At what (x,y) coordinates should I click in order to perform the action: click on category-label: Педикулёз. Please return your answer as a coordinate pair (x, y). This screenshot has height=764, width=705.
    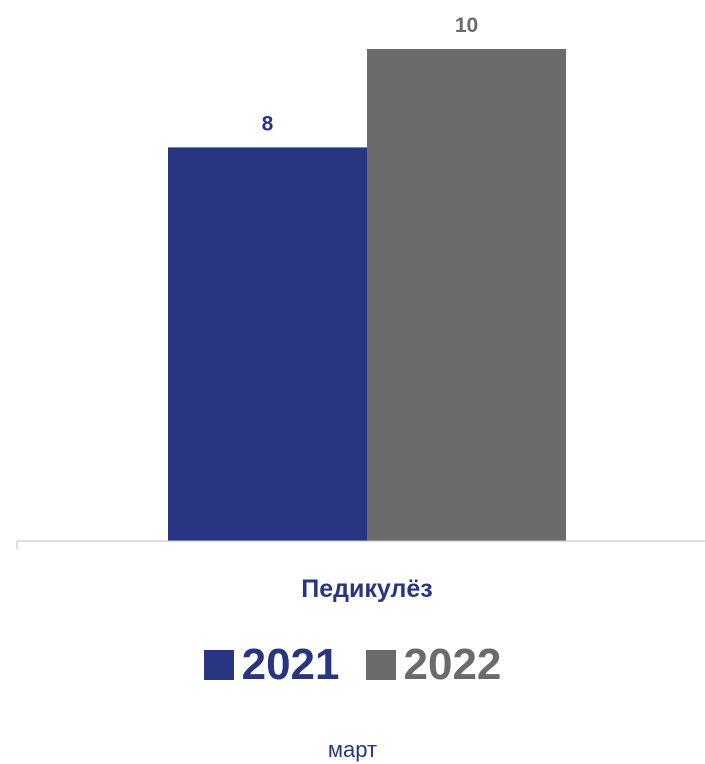
    Looking at the image, I should click on (366, 589).